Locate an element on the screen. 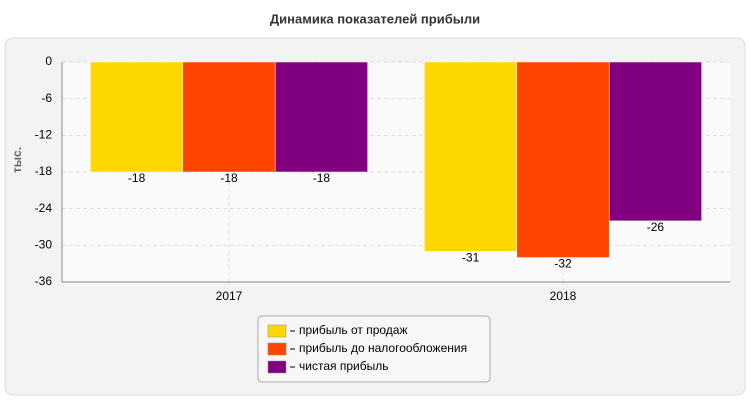 The width and height of the screenshot is (750, 400). legend-label: чистая прибыль is located at coordinates (343, 366).